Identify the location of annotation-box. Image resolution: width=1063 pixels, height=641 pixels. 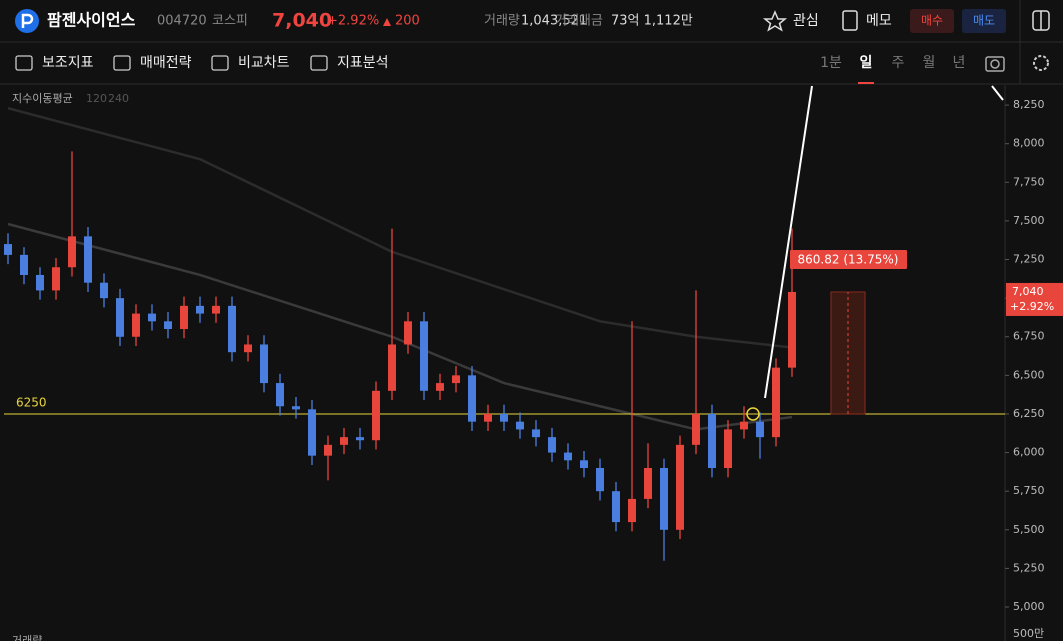
(848, 259).